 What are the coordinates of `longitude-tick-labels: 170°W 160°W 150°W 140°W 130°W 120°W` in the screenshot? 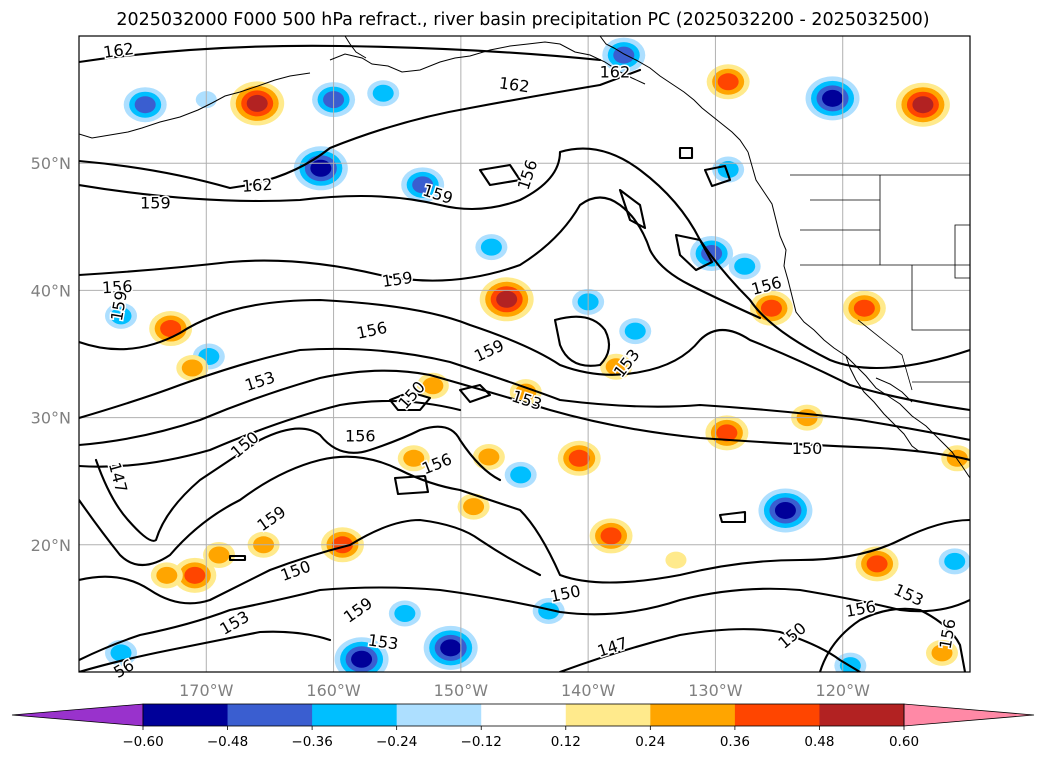 It's located at (524, 690).